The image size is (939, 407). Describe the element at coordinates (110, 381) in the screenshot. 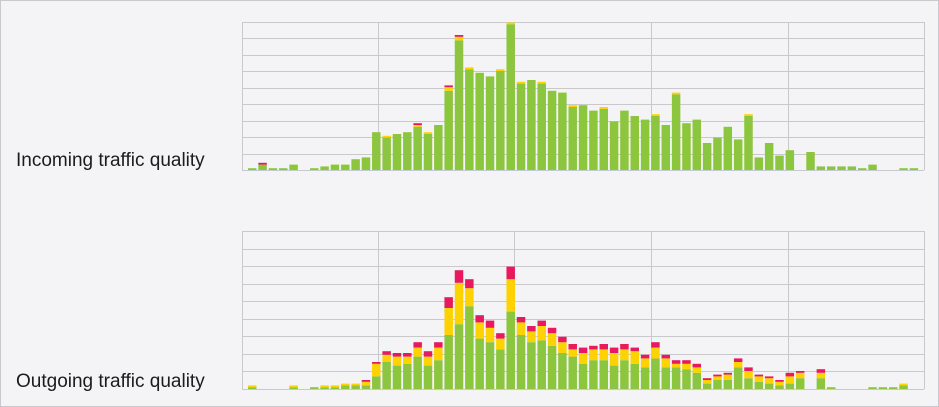

I see `outgoing-chart-title: Outgoing traffic quality` at that location.